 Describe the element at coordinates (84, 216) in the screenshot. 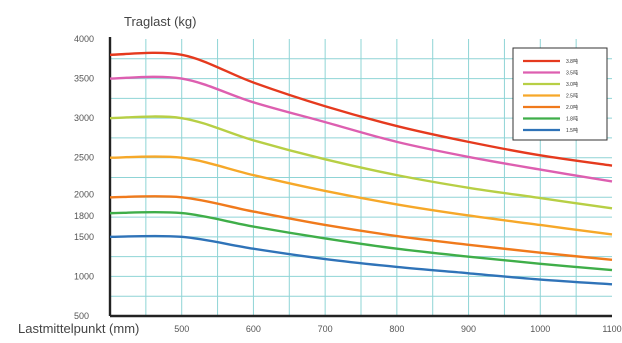

I see `y-tick-label: 1800` at that location.